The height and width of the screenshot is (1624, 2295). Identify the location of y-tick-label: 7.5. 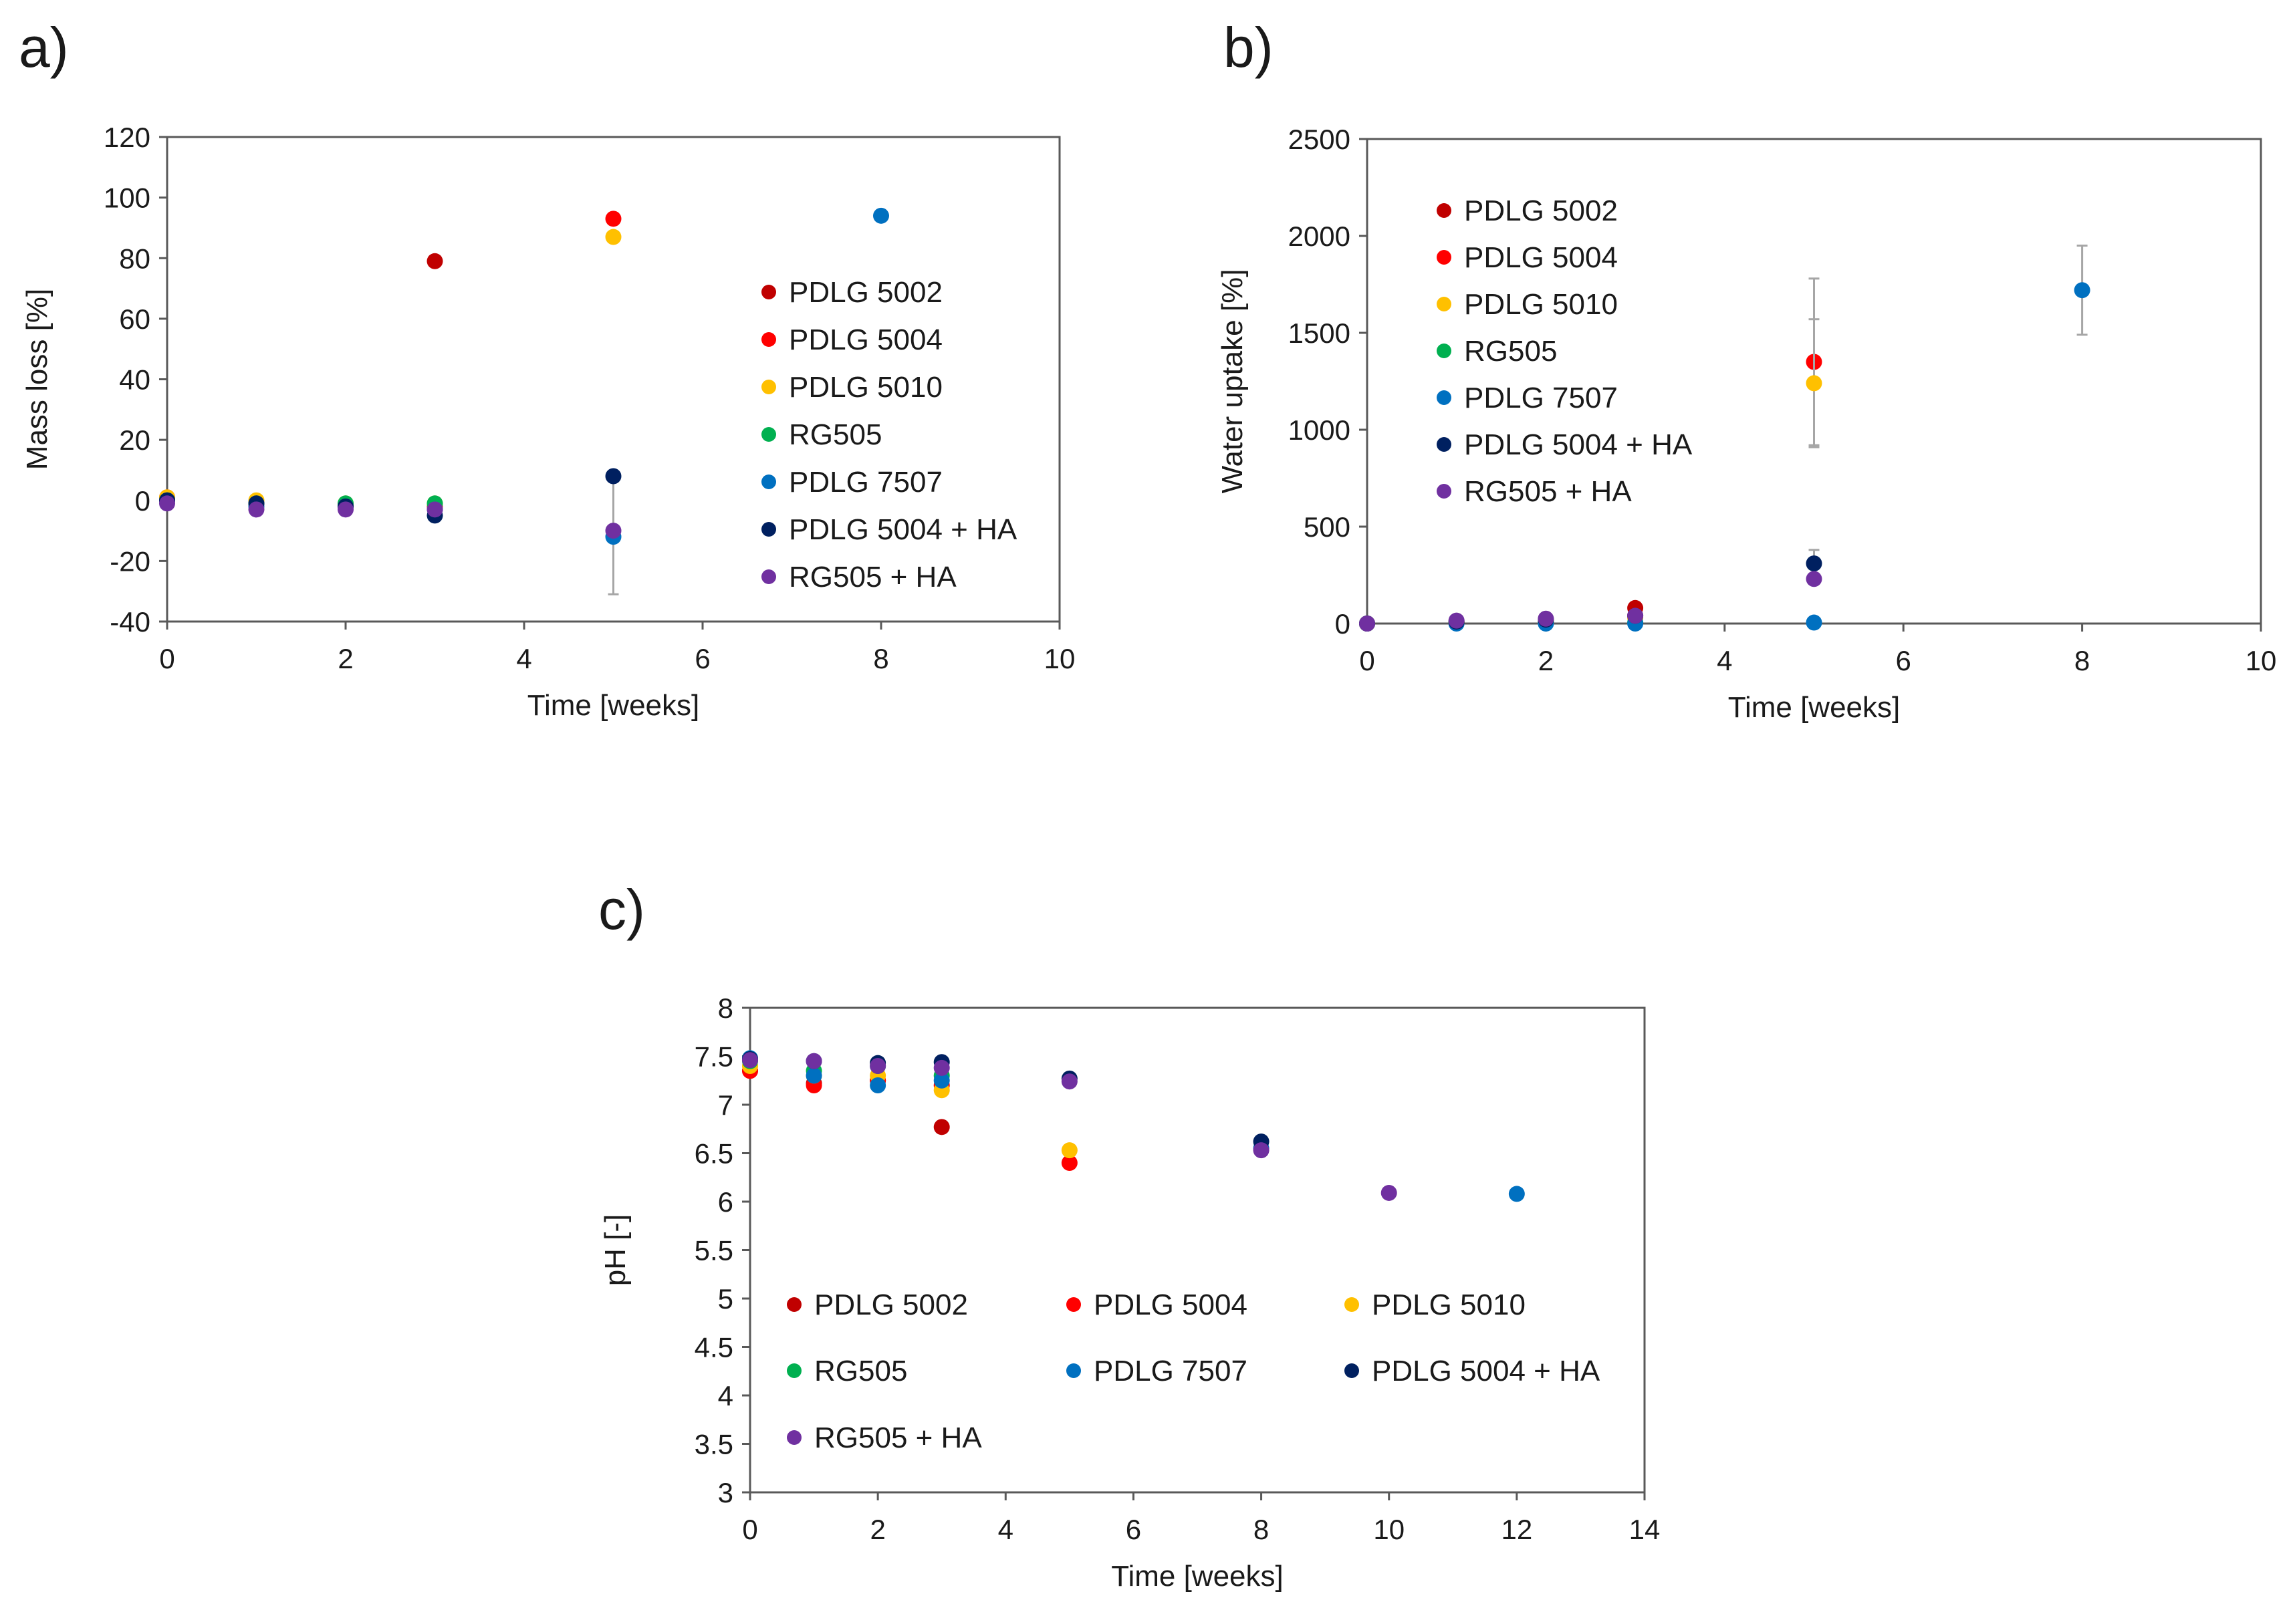
(714, 1057).